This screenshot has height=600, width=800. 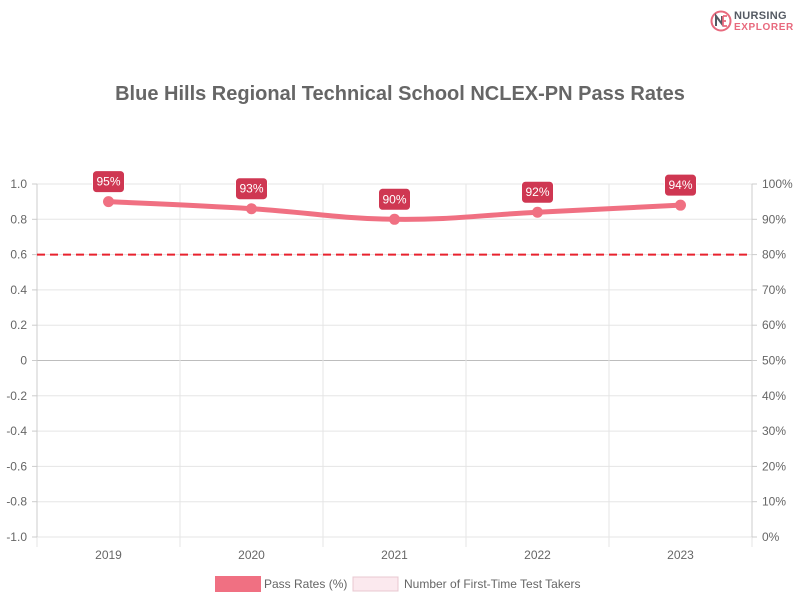 What do you see at coordinates (771, 537) in the screenshot?
I see `y-right-tick-label: 0%` at bounding box center [771, 537].